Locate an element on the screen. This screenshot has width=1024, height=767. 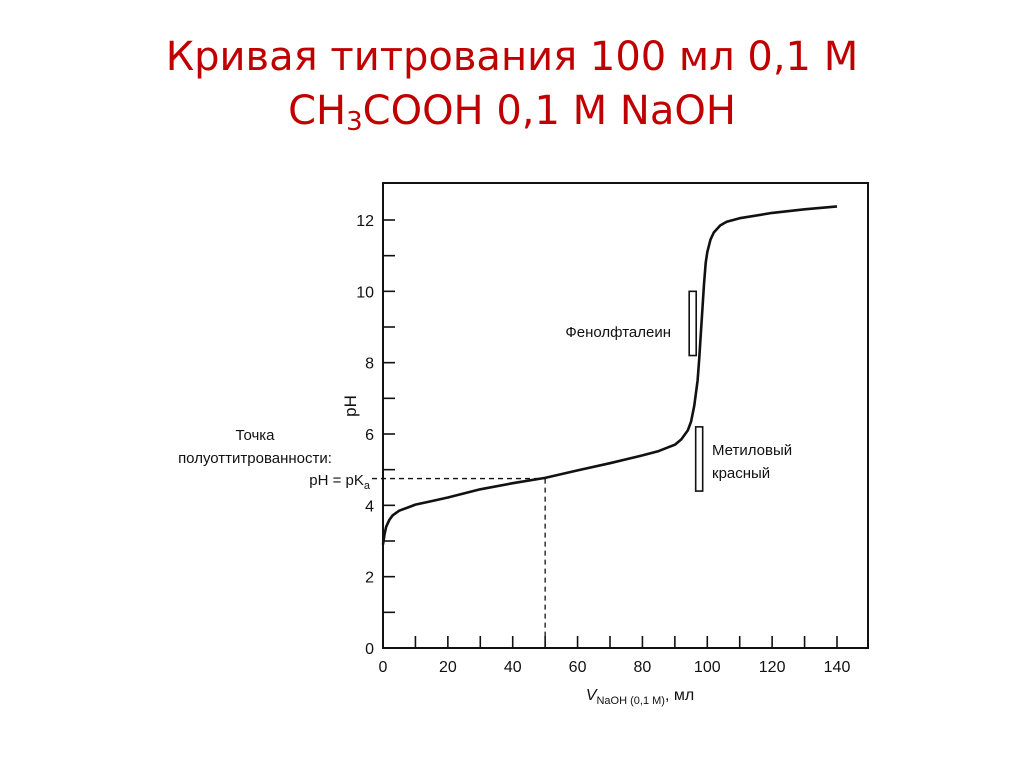
x-tick-label: 100 is located at coordinates (707, 667).